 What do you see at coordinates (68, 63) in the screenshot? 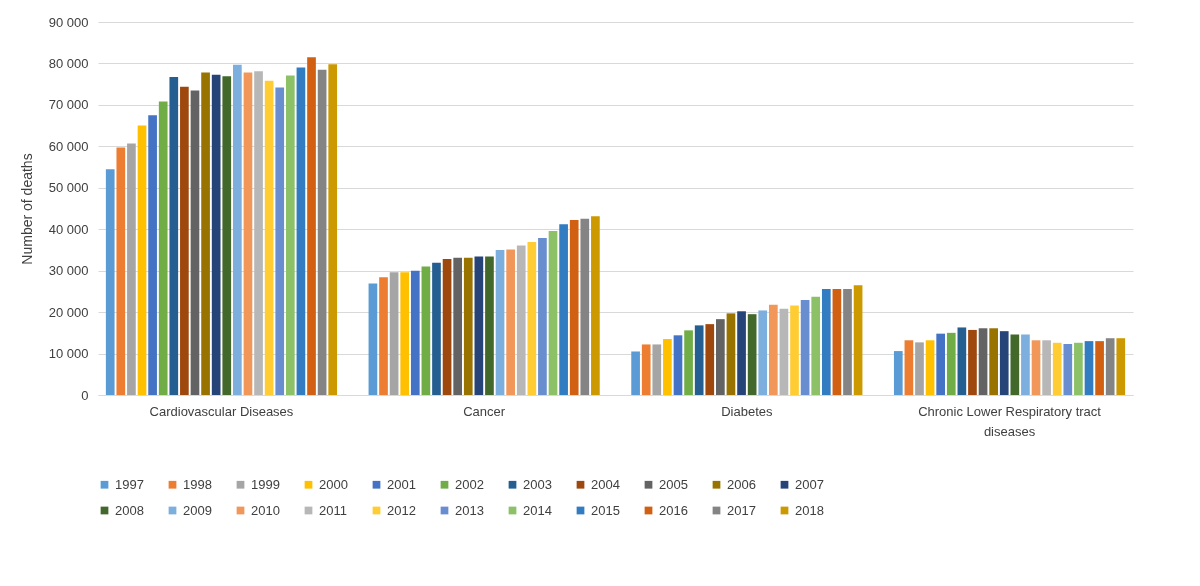
I see `y-tick-label: 80 000` at bounding box center [68, 63].